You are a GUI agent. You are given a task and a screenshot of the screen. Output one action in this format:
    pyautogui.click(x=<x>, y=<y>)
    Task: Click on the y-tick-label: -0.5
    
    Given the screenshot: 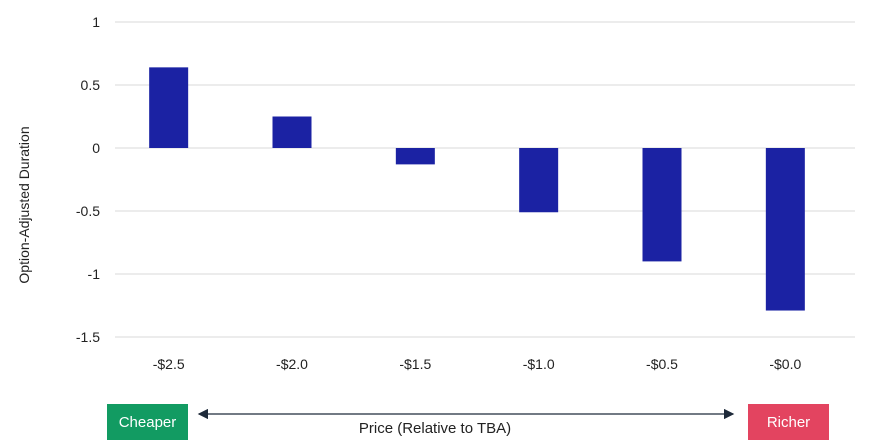 What is the action you would take?
    pyautogui.click(x=88, y=211)
    